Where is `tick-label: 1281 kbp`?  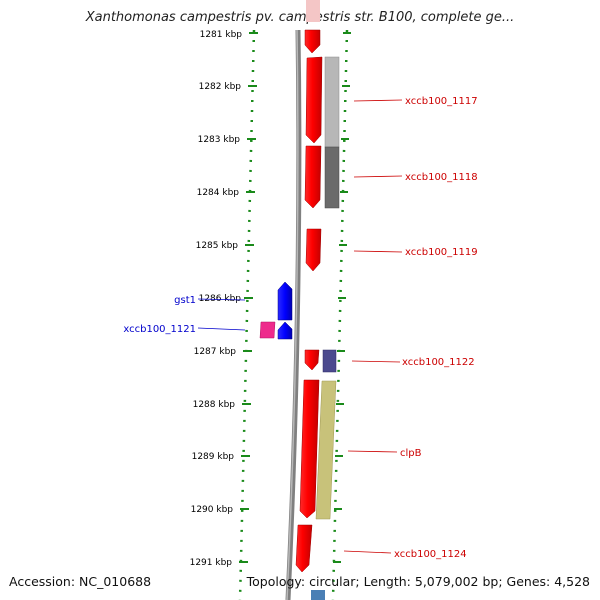
tick-label: 1281 kbp is located at coordinates (221, 35).